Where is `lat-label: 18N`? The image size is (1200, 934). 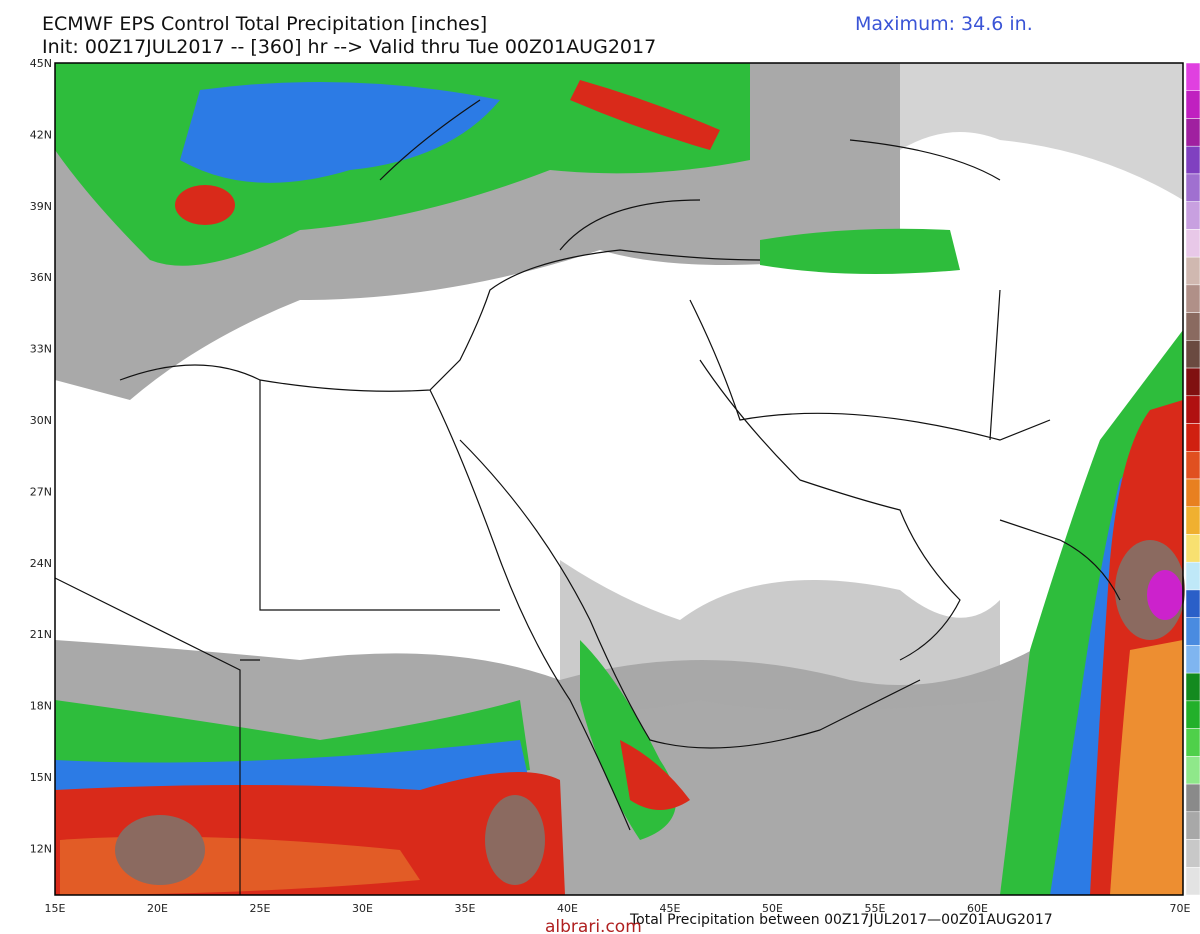
lat-label: 18N is located at coordinates (41, 706).